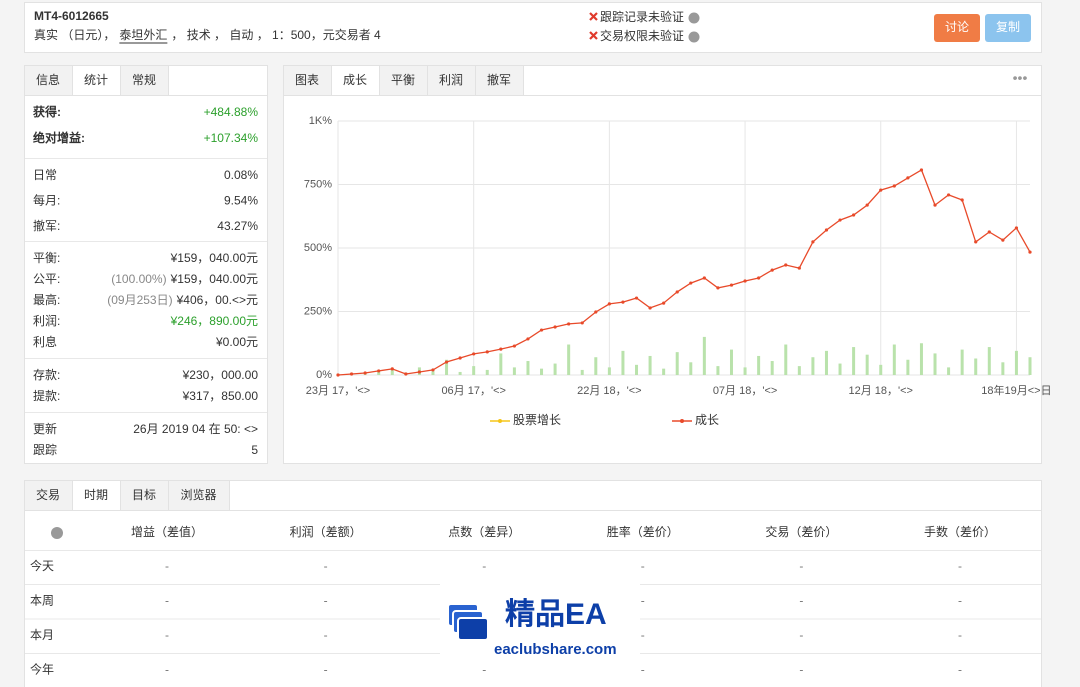 The width and height of the screenshot is (1080, 687). What do you see at coordinates (537, 420) in the screenshot?
I see `legend-label: 股票增长` at bounding box center [537, 420].